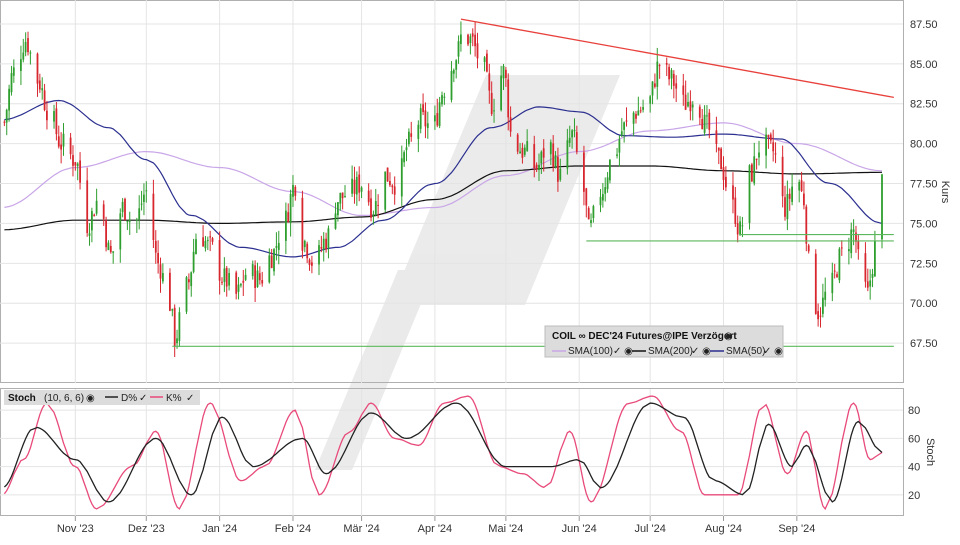 Image resolution: width=960 pixels, height=545 pixels. What do you see at coordinates (930, 452) in the screenshot?
I see `stoch-axis-label: Stoch` at bounding box center [930, 452].